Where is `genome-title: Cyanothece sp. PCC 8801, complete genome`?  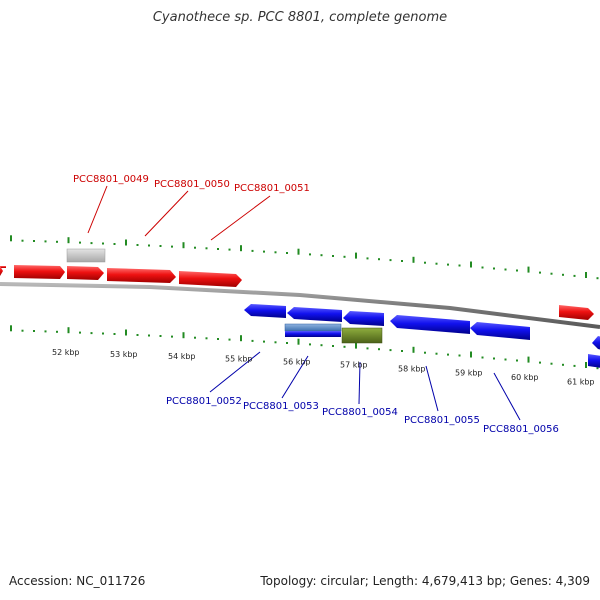 genome-title: Cyanothece sp. PCC 8801, complete genome is located at coordinates (300, 17).